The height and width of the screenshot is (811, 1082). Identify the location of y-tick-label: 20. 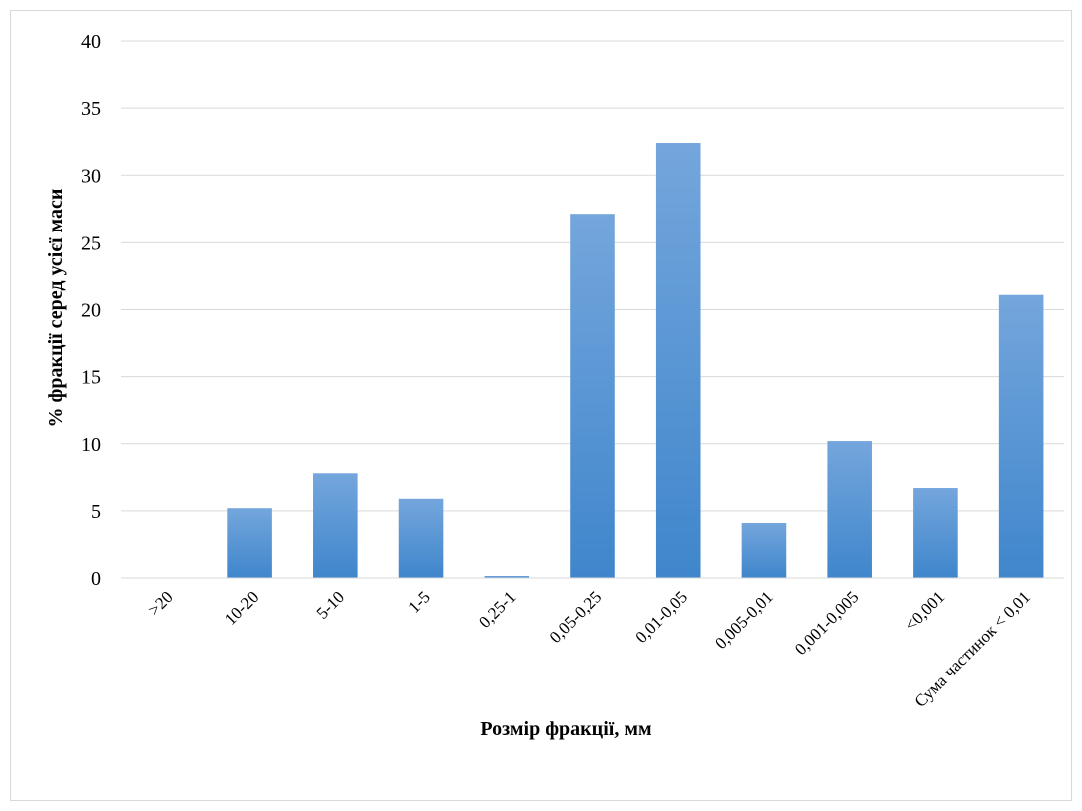
(91, 311).